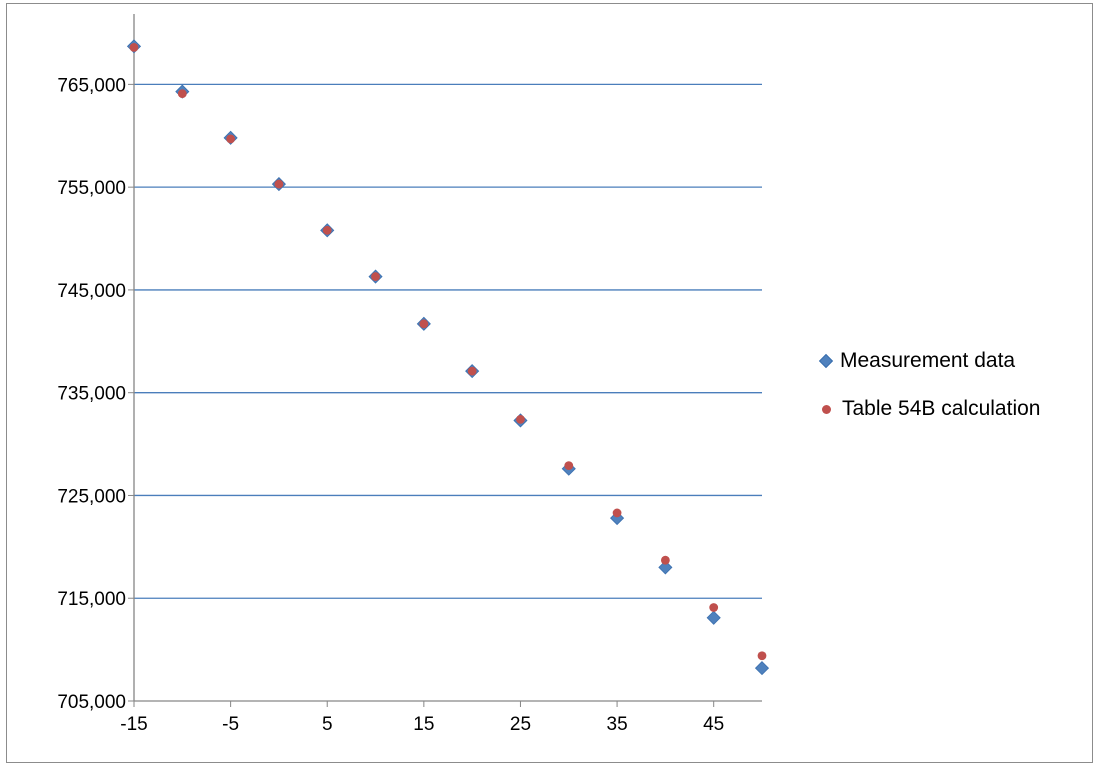  What do you see at coordinates (91, 599) in the screenshot?
I see `y-tick-label: 715,000` at bounding box center [91, 599].